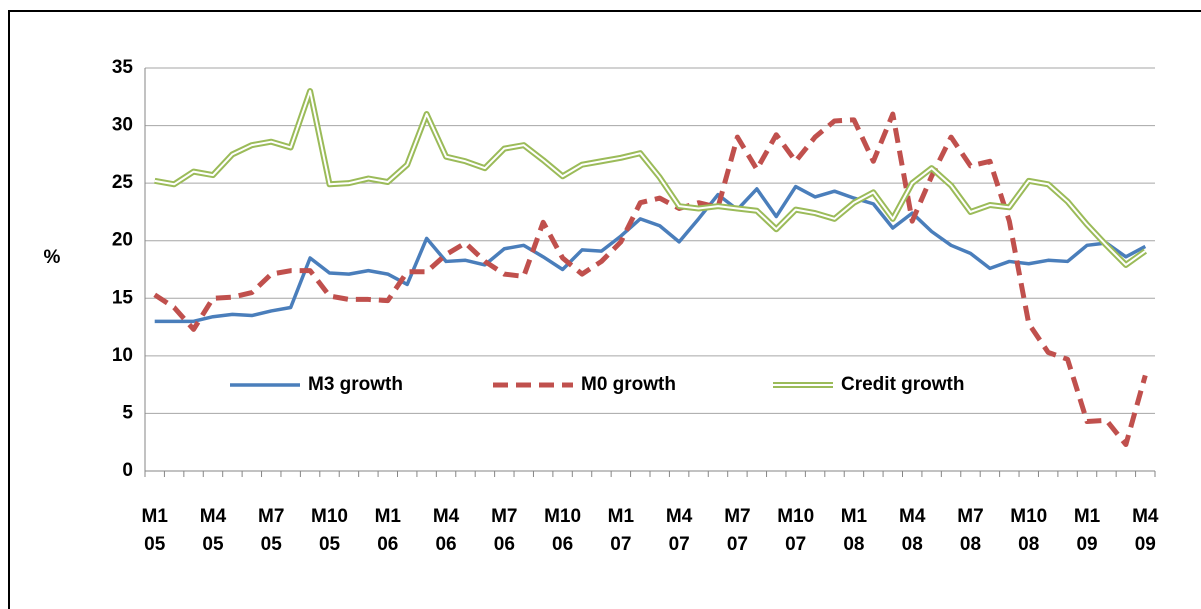 The height and width of the screenshot is (609, 1201). What do you see at coordinates (122, 125) in the screenshot?
I see `y-tick-label: 30` at bounding box center [122, 125].